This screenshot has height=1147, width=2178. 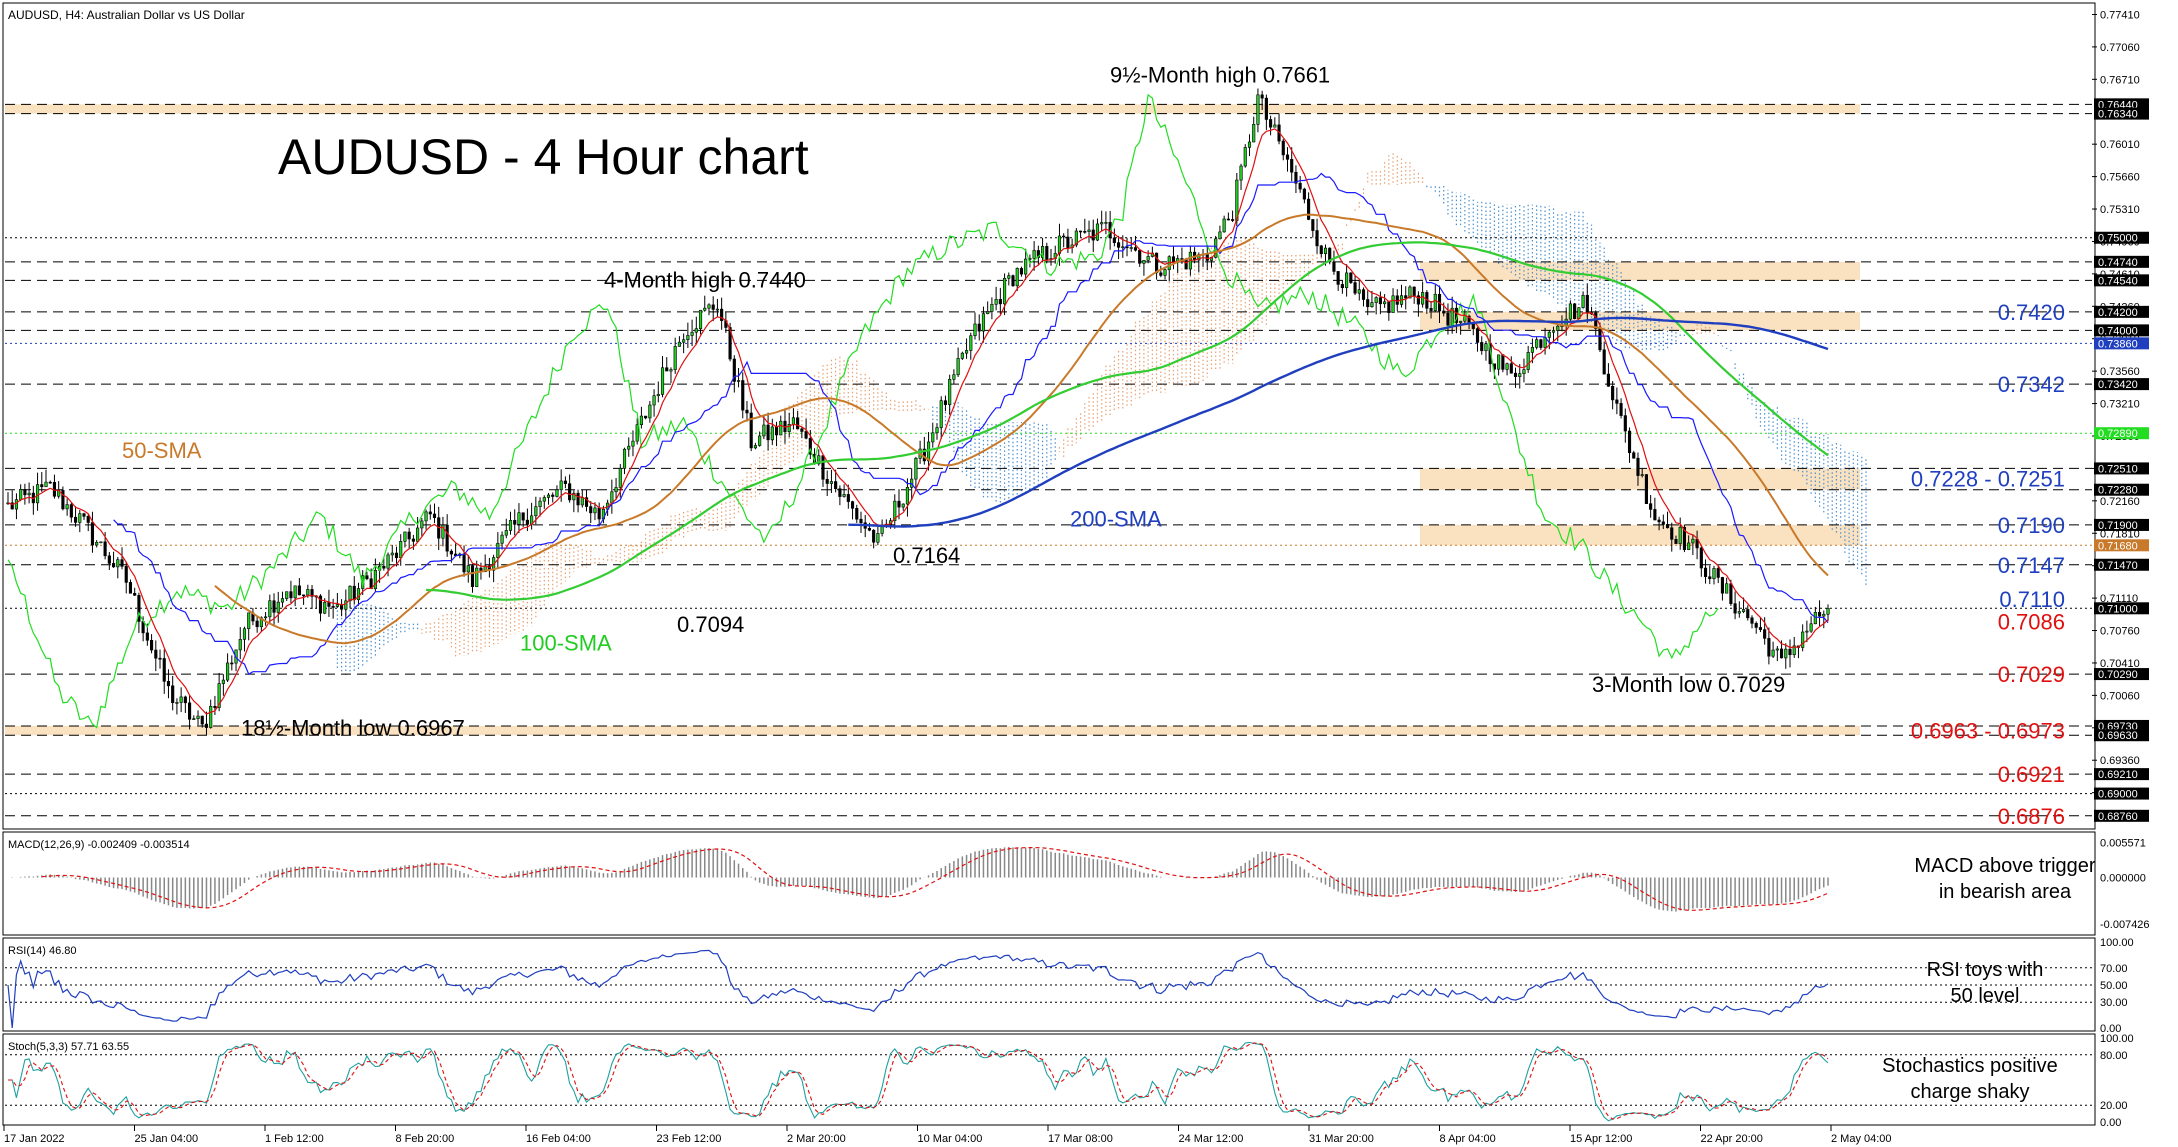 I want to click on annotation-label: 4-Month high 0.7440, so click(x=705, y=279).